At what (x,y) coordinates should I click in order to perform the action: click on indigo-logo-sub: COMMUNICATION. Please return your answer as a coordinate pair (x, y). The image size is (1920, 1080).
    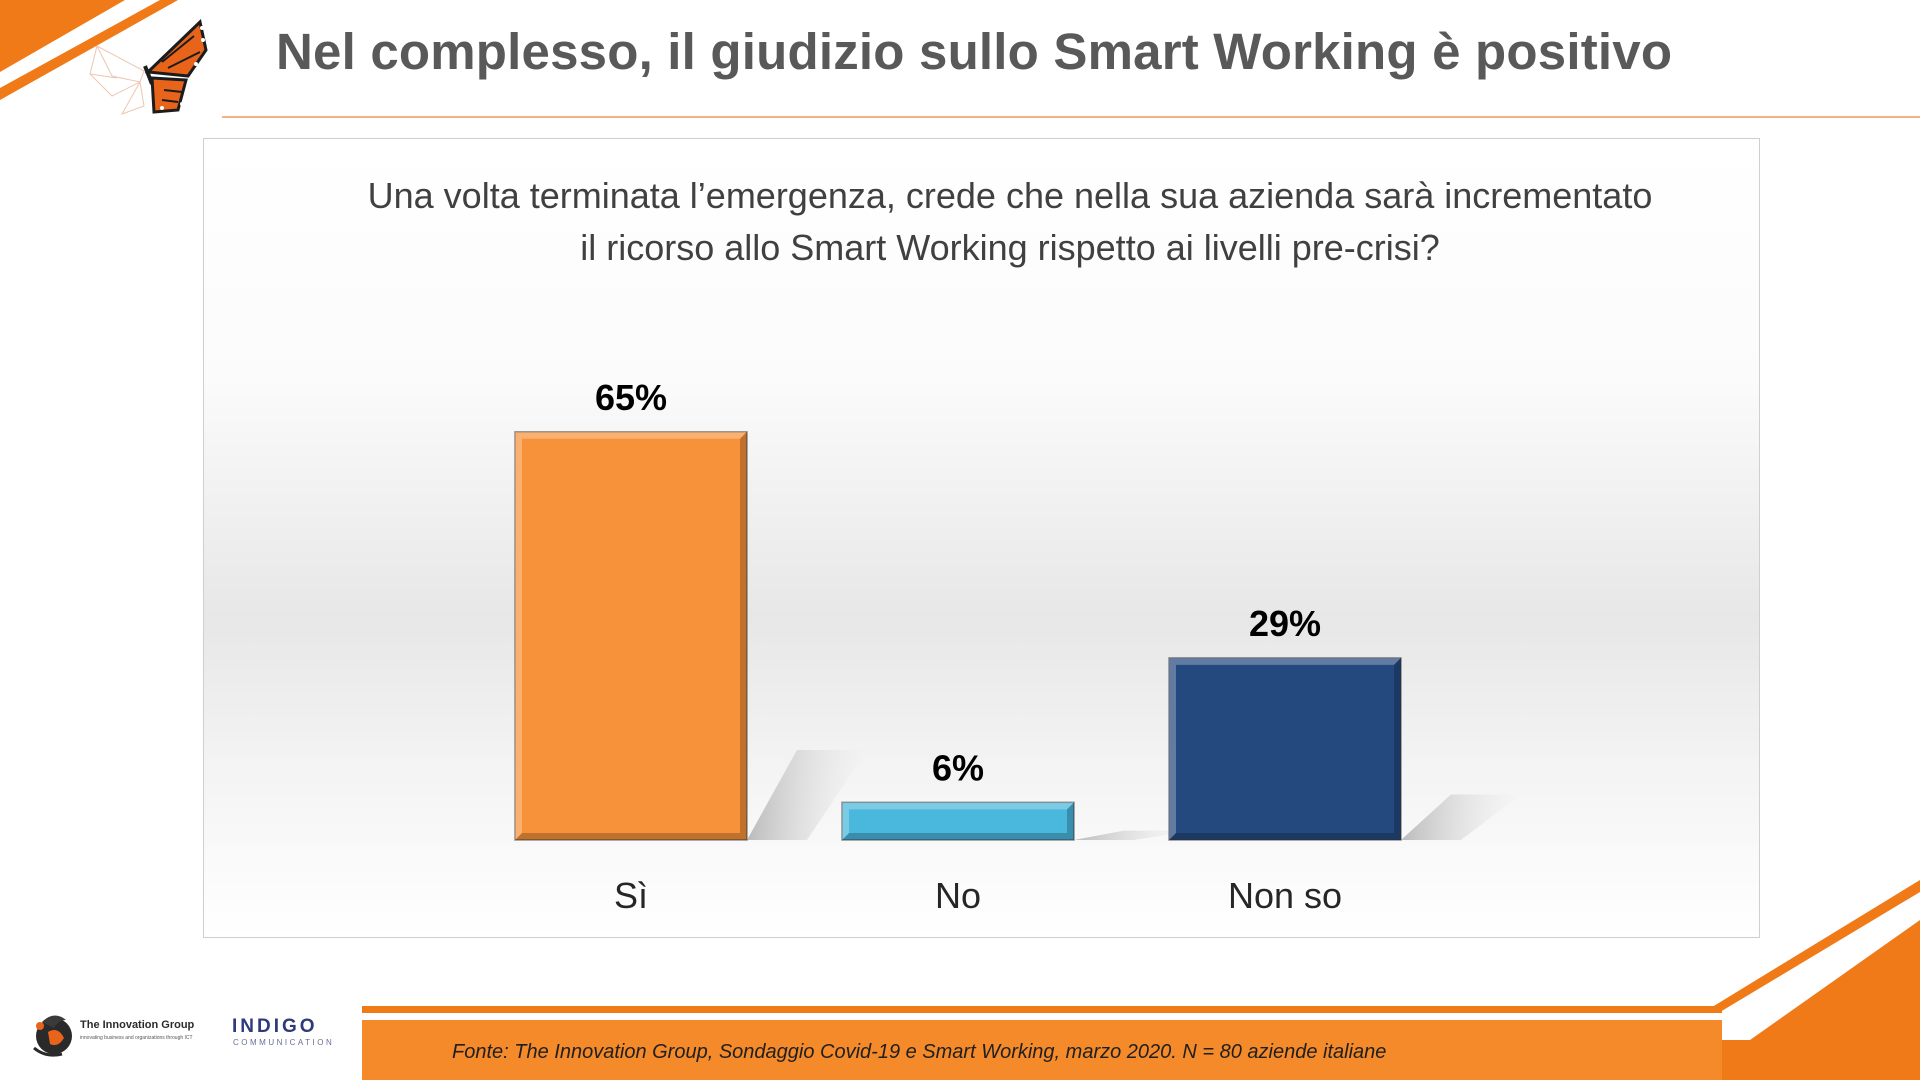
    Looking at the image, I should click on (284, 1042).